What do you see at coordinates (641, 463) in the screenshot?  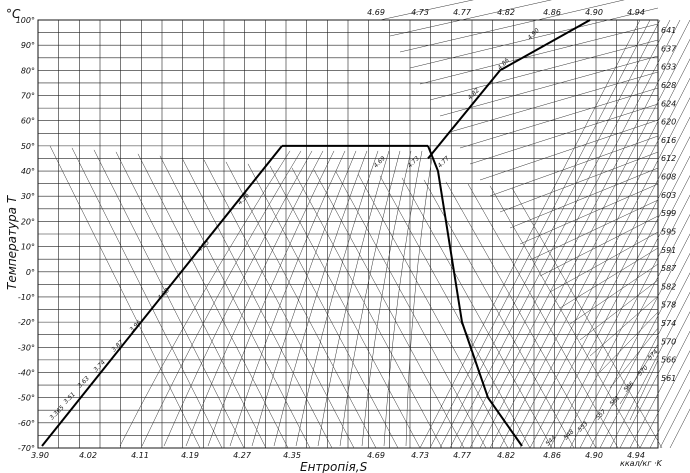 I see `bottom-right-unit: ккал/кг ·K` at bounding box center [641, 463].